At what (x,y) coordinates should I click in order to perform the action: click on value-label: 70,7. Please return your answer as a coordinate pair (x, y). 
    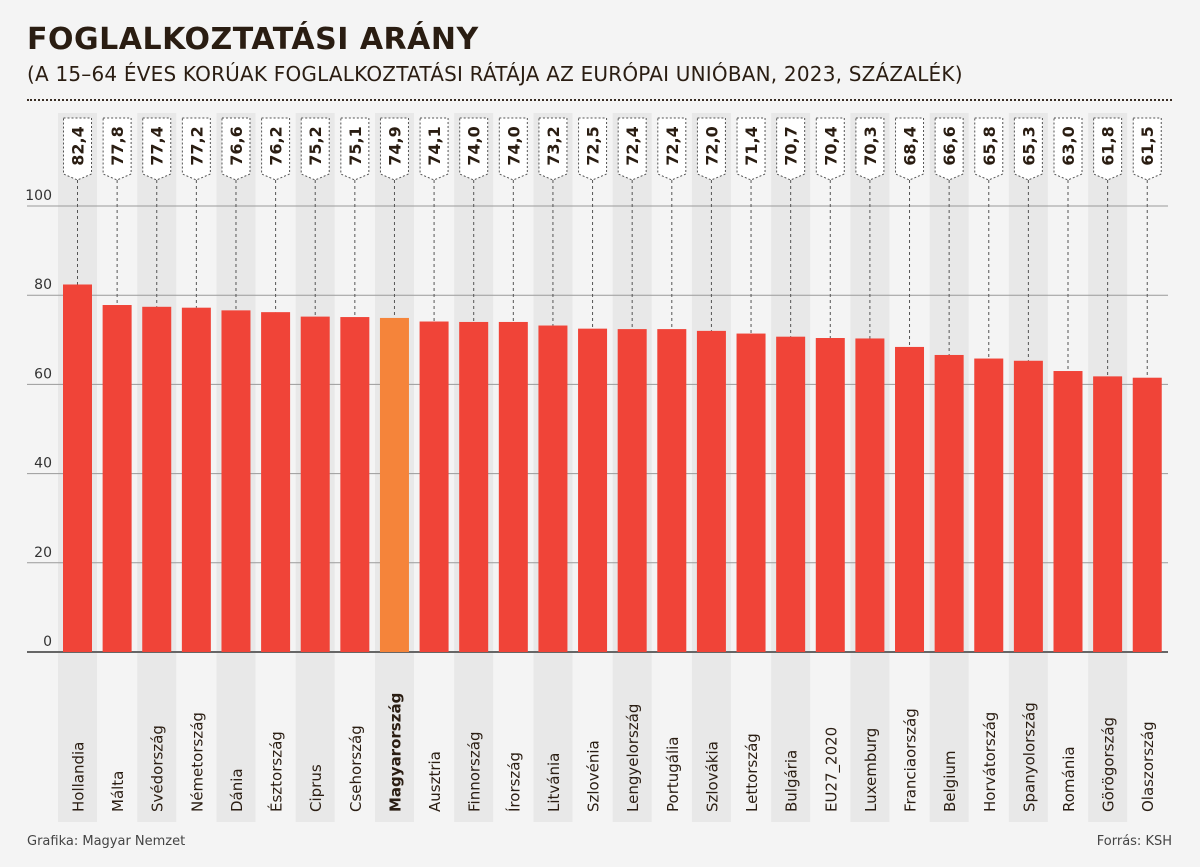
    Looking at the image, I should click on (791, 145).